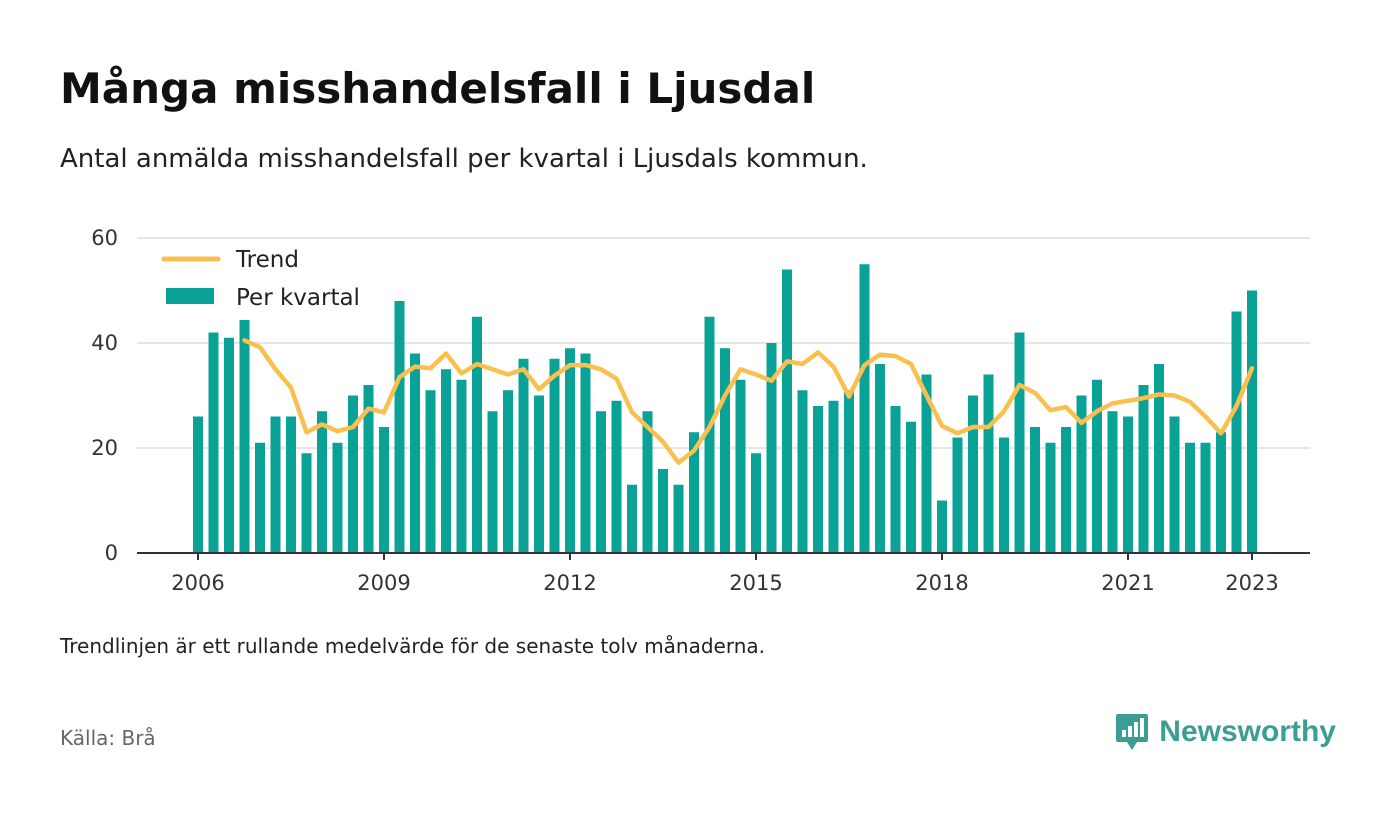  What do you see at coordinates (1132, 732) in the screenshot?
I see `newsworthy-logo-icon` at bounding box center [1132, 732].